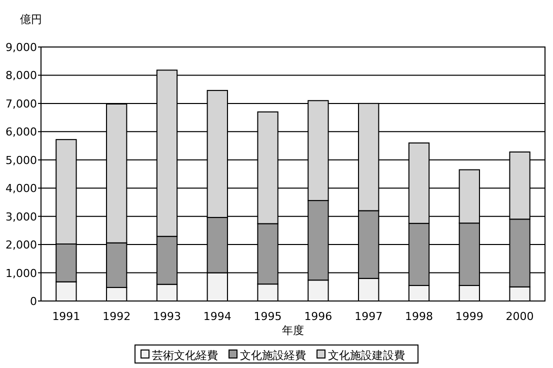 The image size is (553, 368). What do you see at coordinates (273, 355) in the screenshot?
I see `legend-label: 文化施設経費` at bounding box center [273, 355].